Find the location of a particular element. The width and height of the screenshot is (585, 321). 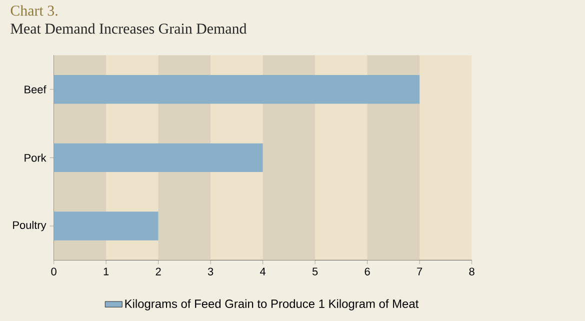

chart-title: Chart 3. is located at coordinates (34, 10).